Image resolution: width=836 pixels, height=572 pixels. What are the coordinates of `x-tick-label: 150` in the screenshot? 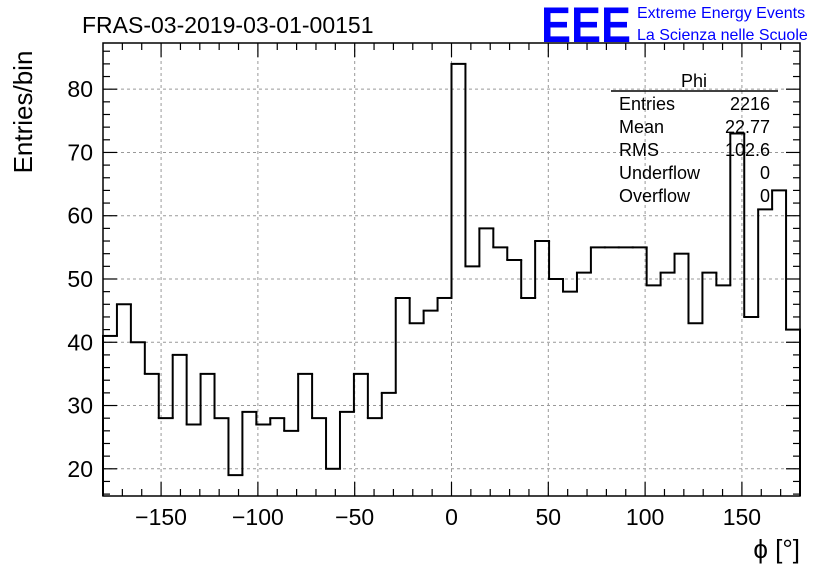 It's located at (742, 517).